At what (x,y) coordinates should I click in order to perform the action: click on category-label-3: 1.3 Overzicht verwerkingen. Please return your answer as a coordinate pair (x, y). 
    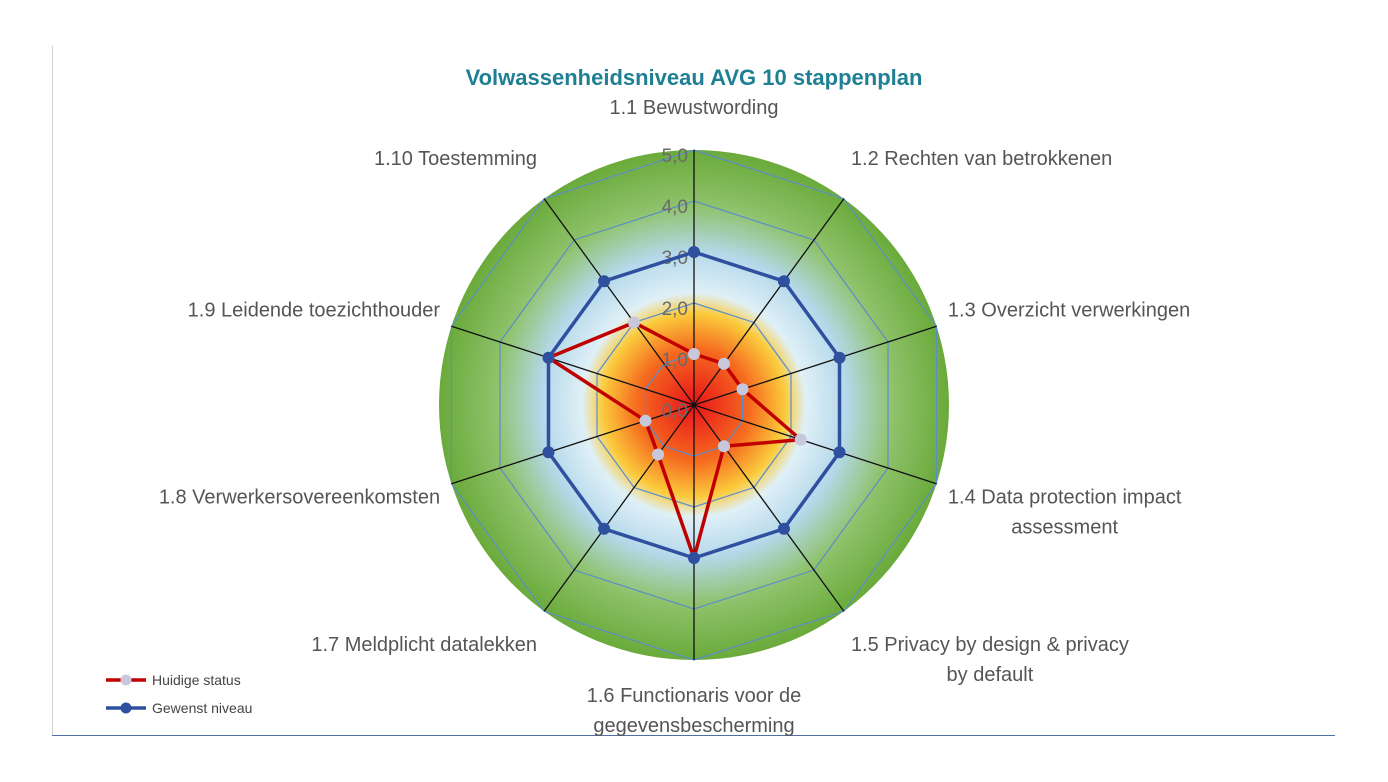
    Looking at the image, I should click on (1069, 310).